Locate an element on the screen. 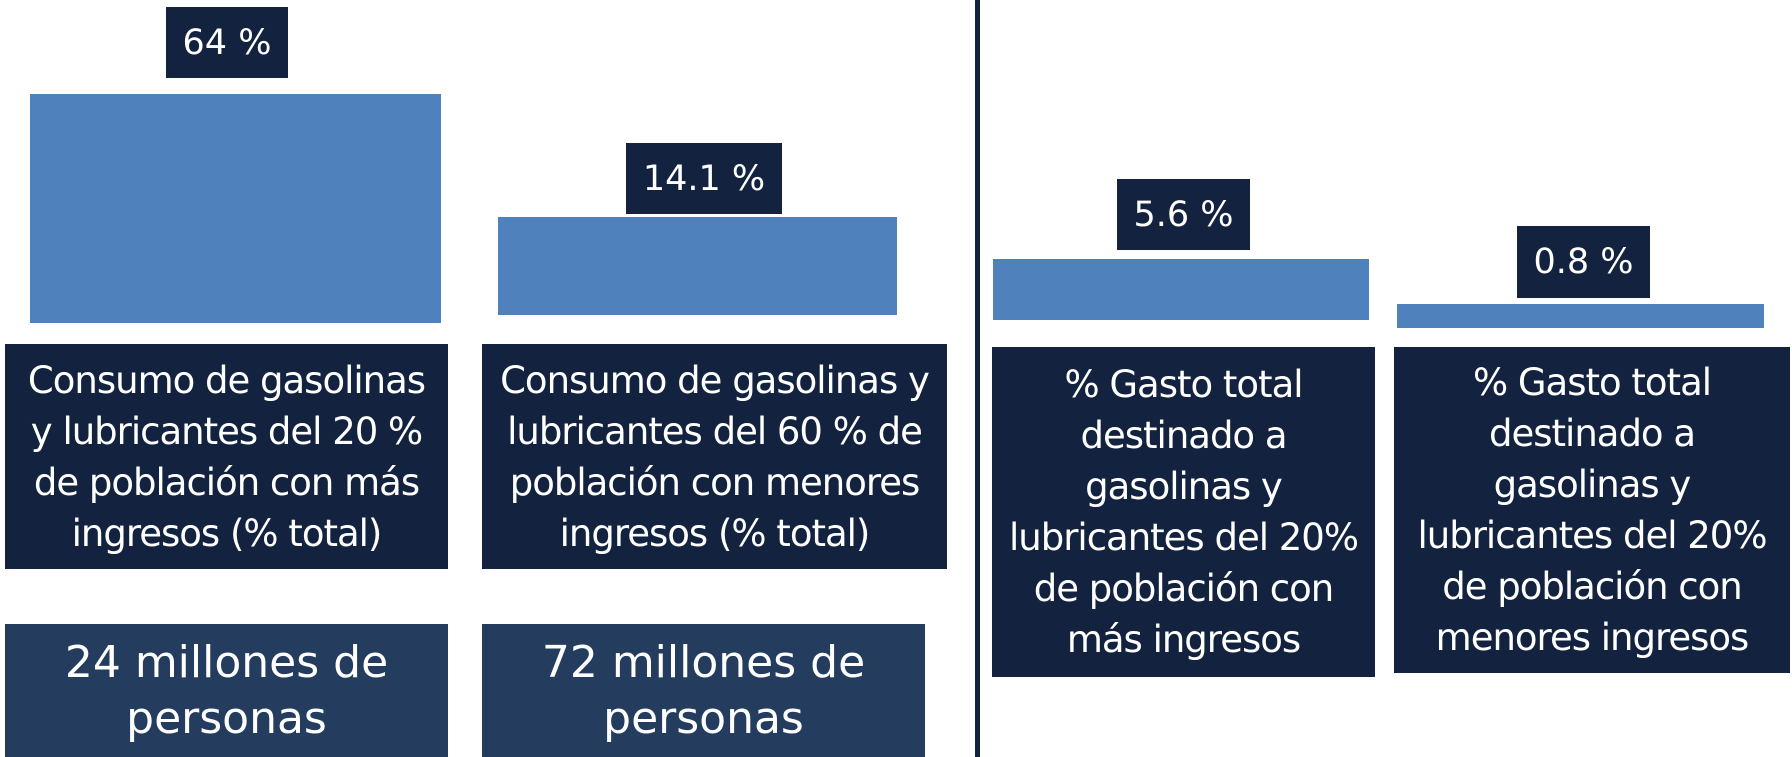 The height and width of the screenshot is (757, 1792). description-line: más ingresos is located at coordinates (1183, 639).